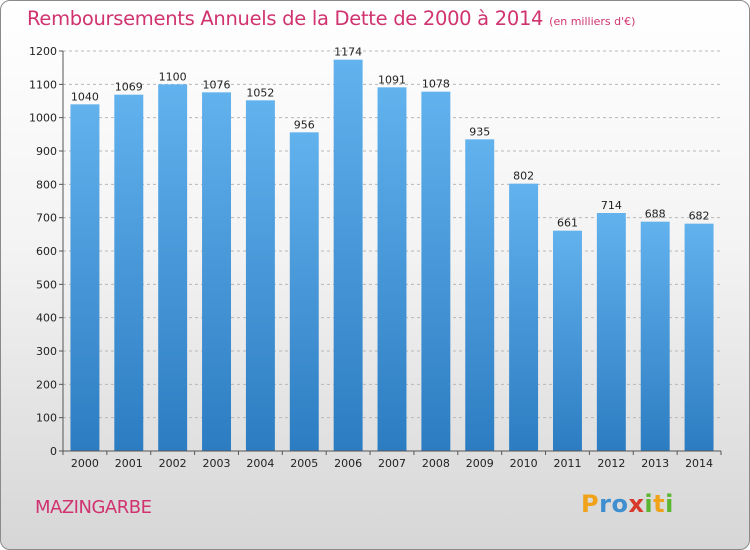 The width and height of the screenshot is (750, 550). Describe the element at coordinates (605, 504) in the screenshot. I see `logo-letter: r` at that location.